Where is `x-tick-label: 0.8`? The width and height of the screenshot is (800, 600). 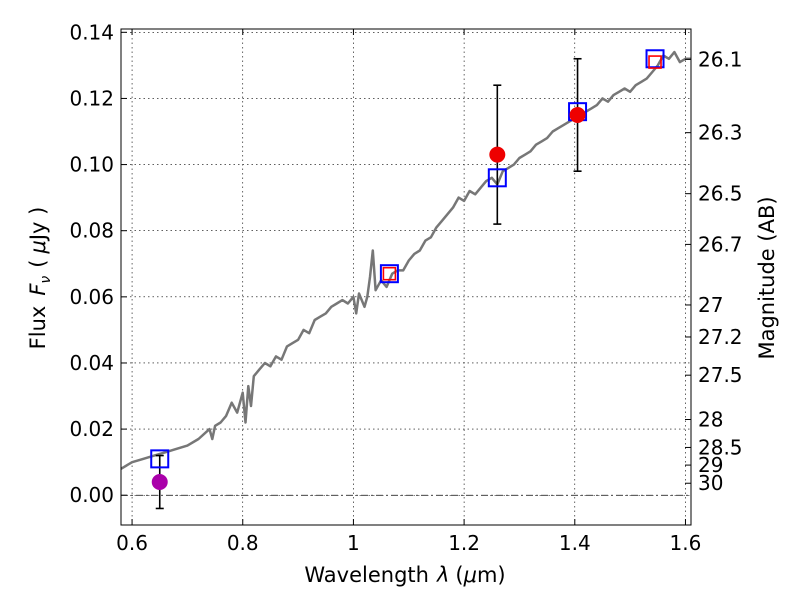
x-tick-label: 0.8 is located at coordinates (243, 543).